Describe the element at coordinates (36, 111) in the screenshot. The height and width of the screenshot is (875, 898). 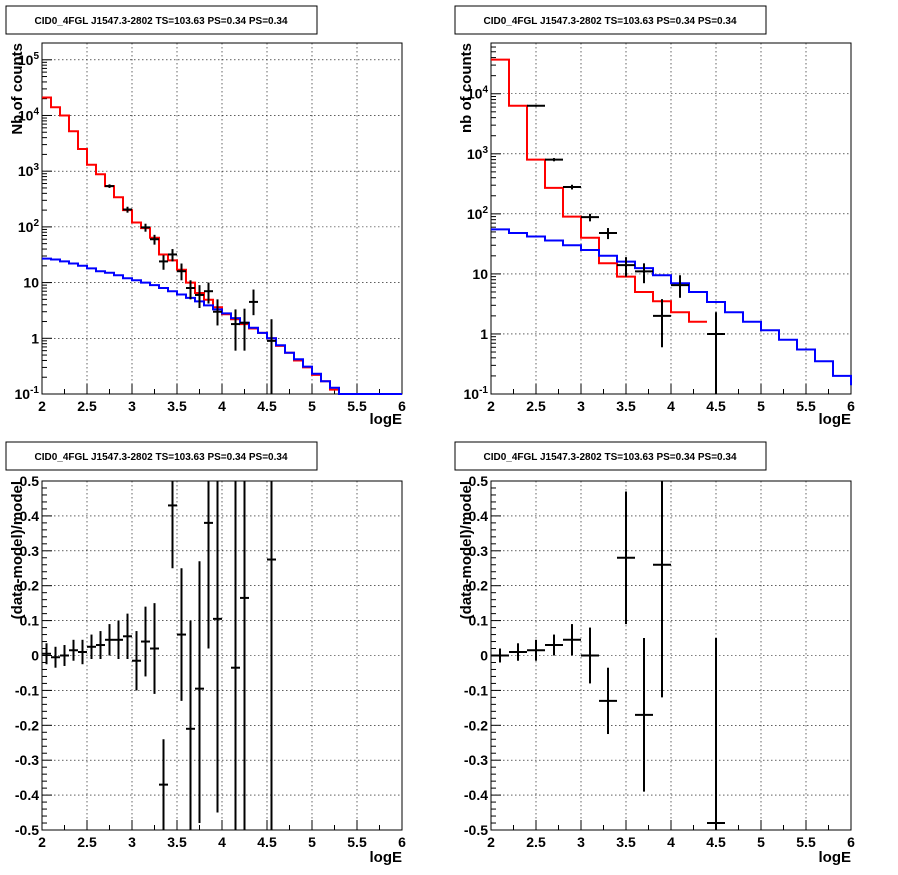
I see `y-tick-exponent: 4` at that location.